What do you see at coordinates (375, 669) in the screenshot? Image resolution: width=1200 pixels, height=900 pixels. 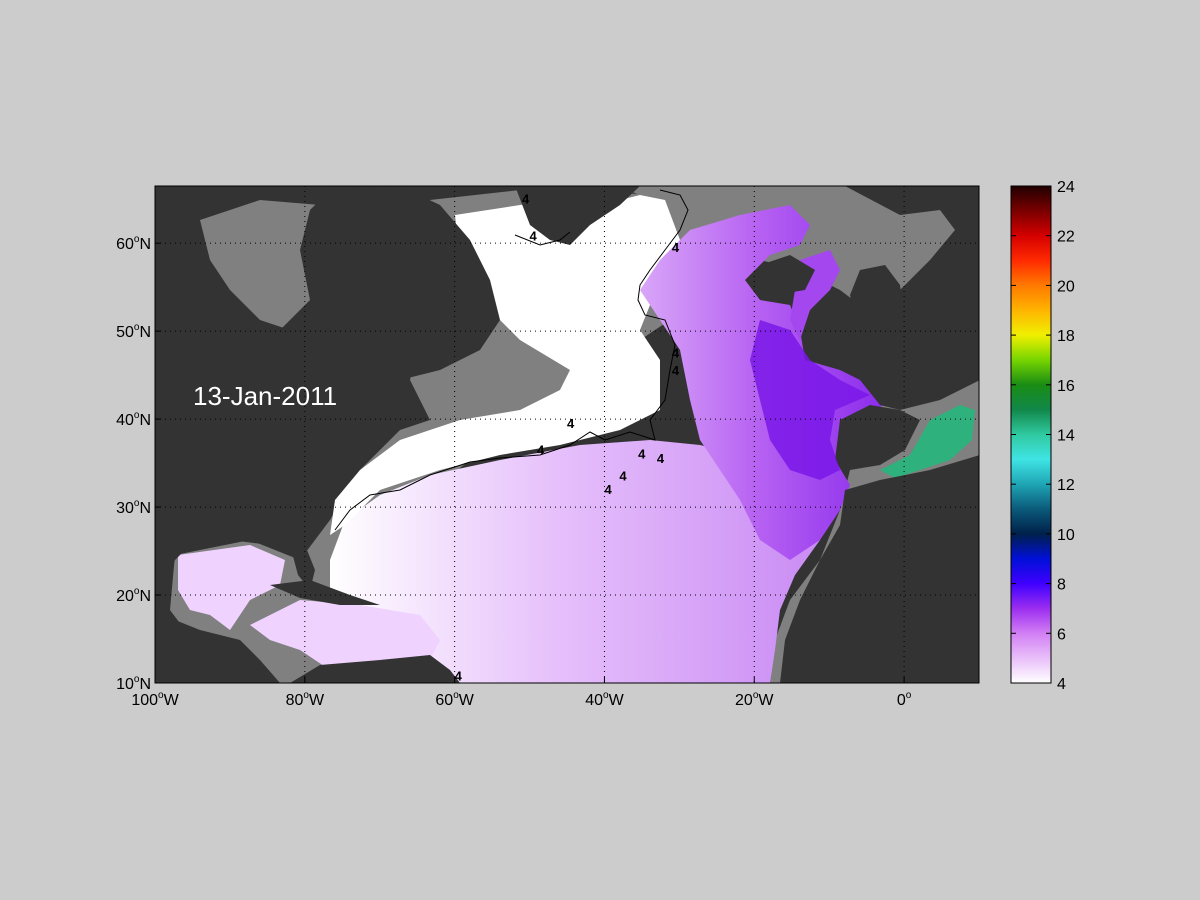 I see `land-south-america` at bounding box center [375, 669].